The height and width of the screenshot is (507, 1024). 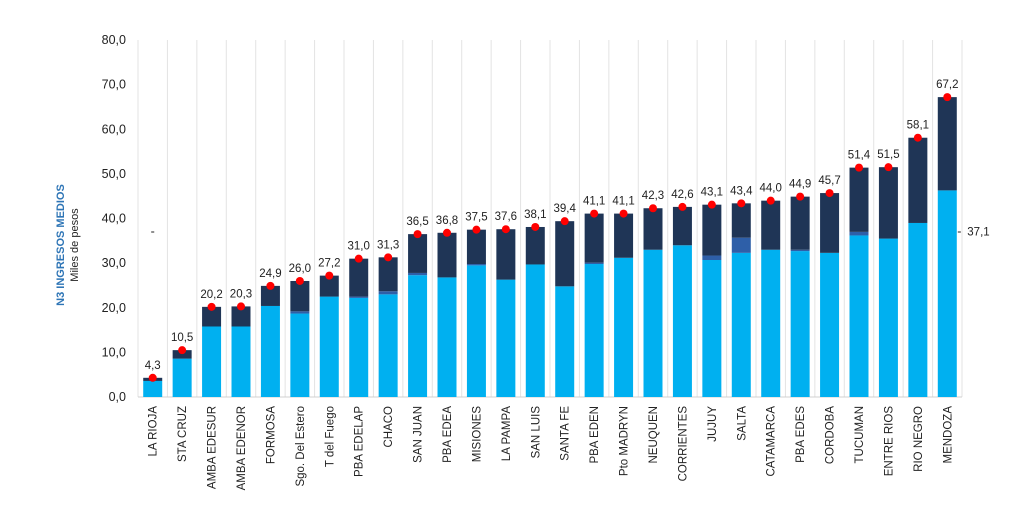 What do you see at coordinates (535, 215) in the screenshot?
I see `data-label: 38,1` at bounding box center [535, 215].